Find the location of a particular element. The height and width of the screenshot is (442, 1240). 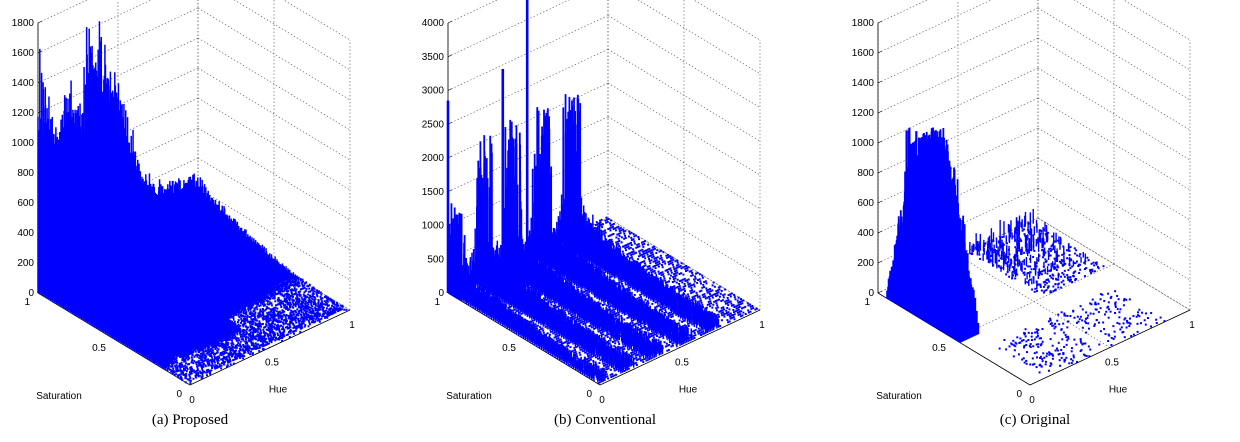

z-tick-label: 800 is located at coordinates (25, 173).